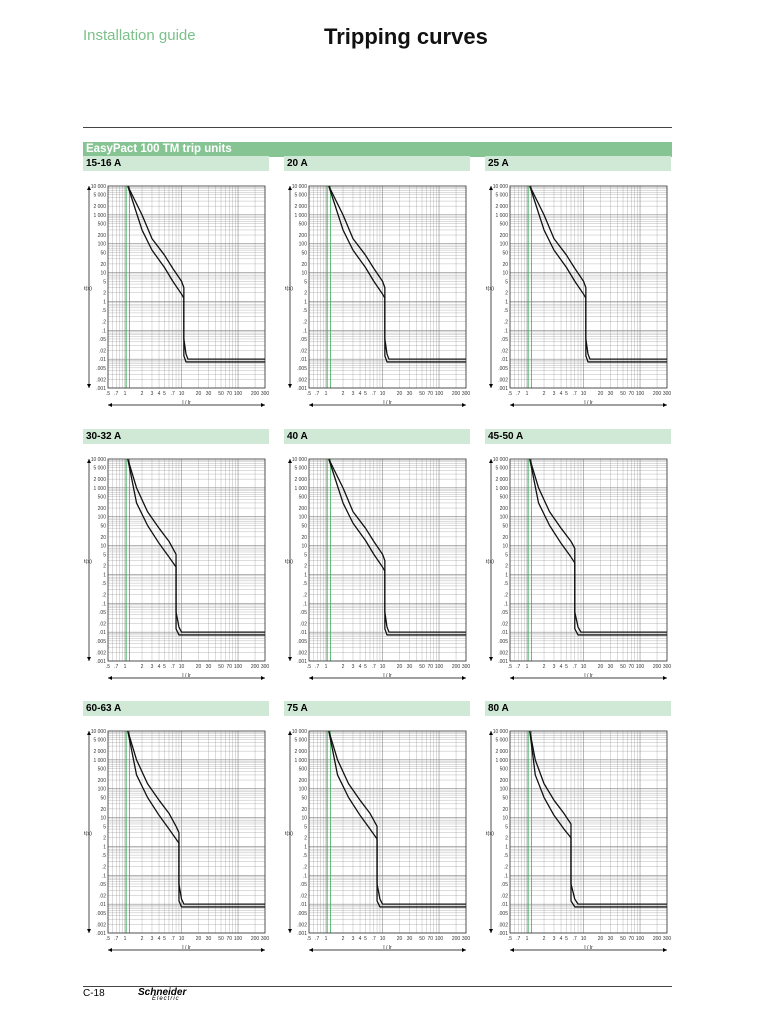 The width and height of the screenshot is (768, 1024). What do you see at coordinates (466, 667) in the screenshot?
I see `x-tick-label: 300` at bounding box center [466, 667].